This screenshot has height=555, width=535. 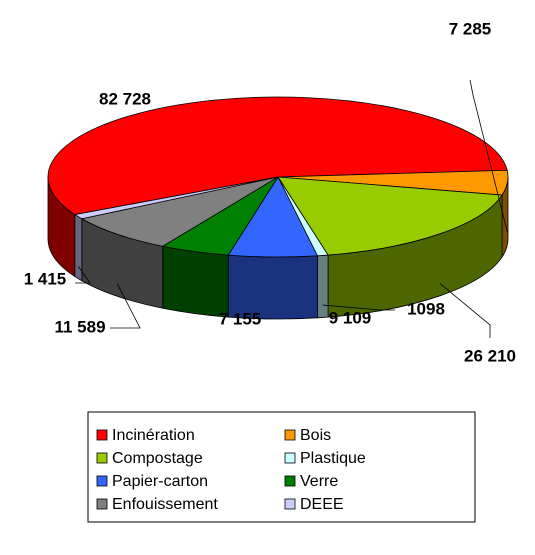 What do you see at coordinates (125, 98) in the screenshot?
I see `data-label: 82 728` at bounding box center [125, 98].